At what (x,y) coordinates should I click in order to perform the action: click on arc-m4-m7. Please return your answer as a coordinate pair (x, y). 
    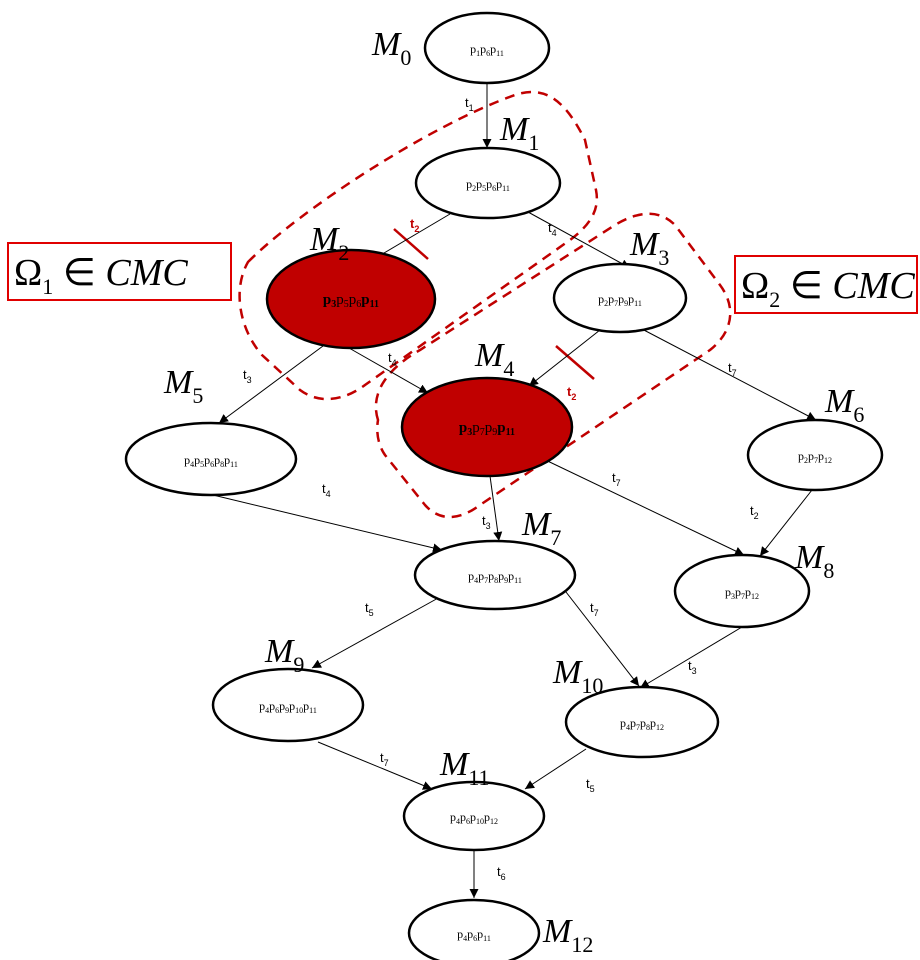
    Looking at the image, I should click on (496, 508).